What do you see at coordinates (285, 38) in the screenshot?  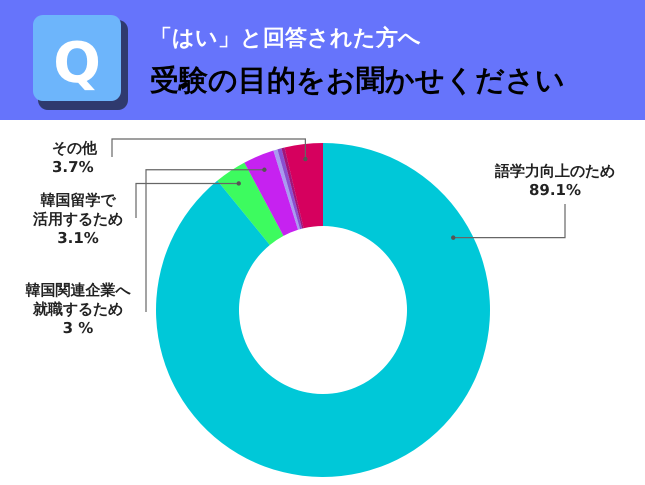 I see `chart-subtitle: 「はい」と回答された方へ` at bounding box center [285, 38].